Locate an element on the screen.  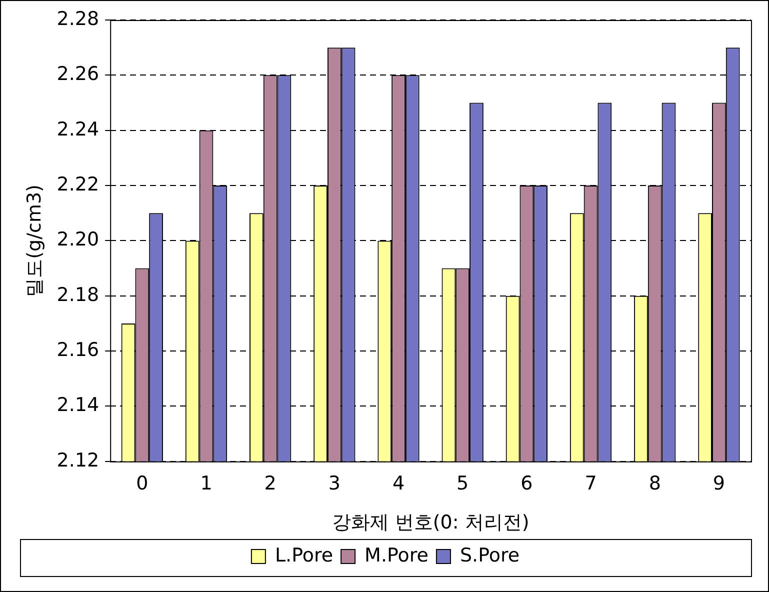
x-tick-label: 4 is located at coordinates (398, 483).